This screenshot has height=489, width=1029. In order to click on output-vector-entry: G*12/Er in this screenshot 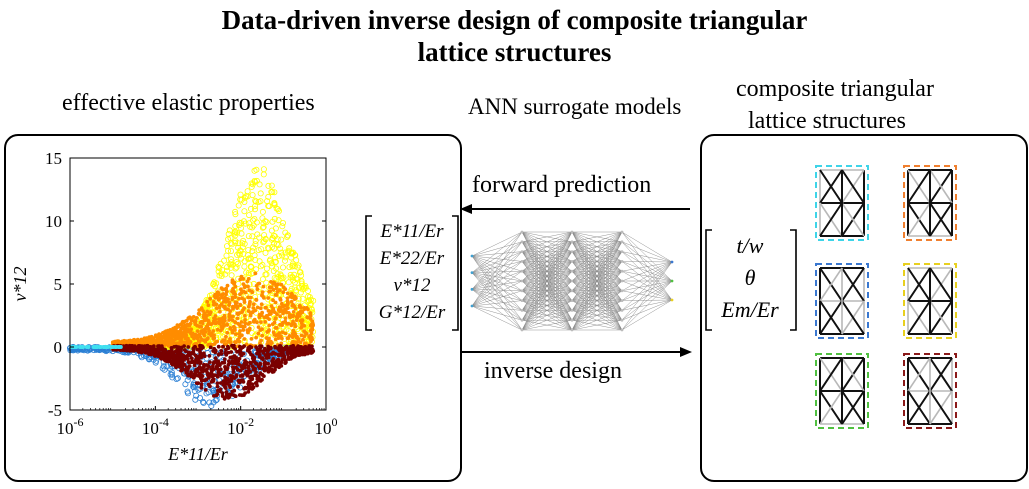, I will do `click(412, 312)`.